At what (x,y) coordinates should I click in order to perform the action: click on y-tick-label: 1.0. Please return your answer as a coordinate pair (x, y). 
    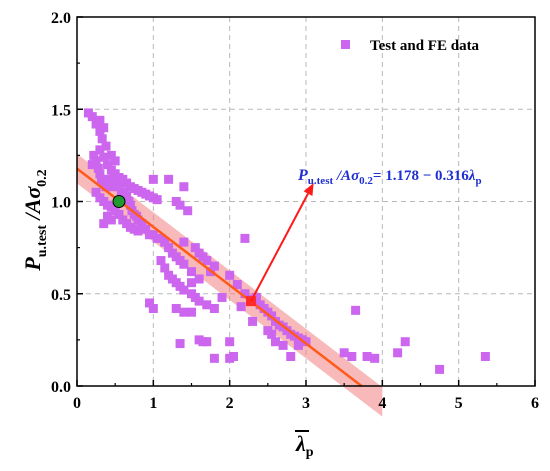
    Looking at the image, I should click on (61, 203).